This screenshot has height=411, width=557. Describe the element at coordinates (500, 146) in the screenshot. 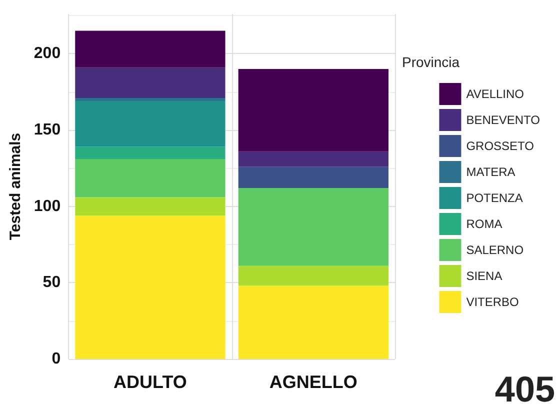

I see `legend-label: GROSSETO` at that location.